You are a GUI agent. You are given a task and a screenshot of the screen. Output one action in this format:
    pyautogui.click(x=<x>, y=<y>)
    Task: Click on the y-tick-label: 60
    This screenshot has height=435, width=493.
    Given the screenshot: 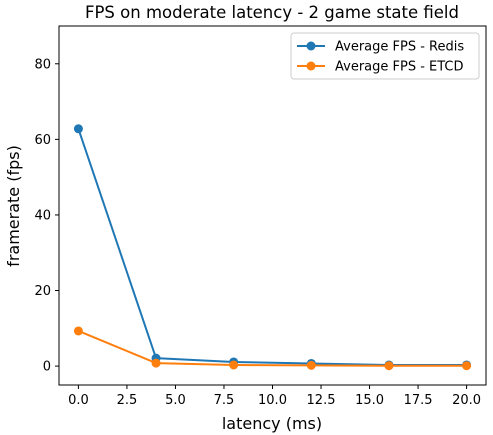 What is the action you would take?
    pyautogui.click(x=42, y=140)
    